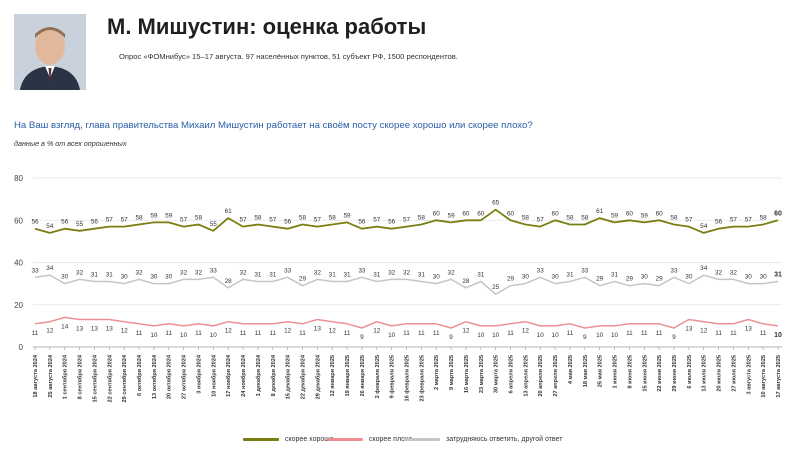 The image size is (800, 466). What do you see at coordinates (556, 376) in the screenshot?
I see `x-tick-label: 27 апреля 2025` at bounding box center [556, 376].